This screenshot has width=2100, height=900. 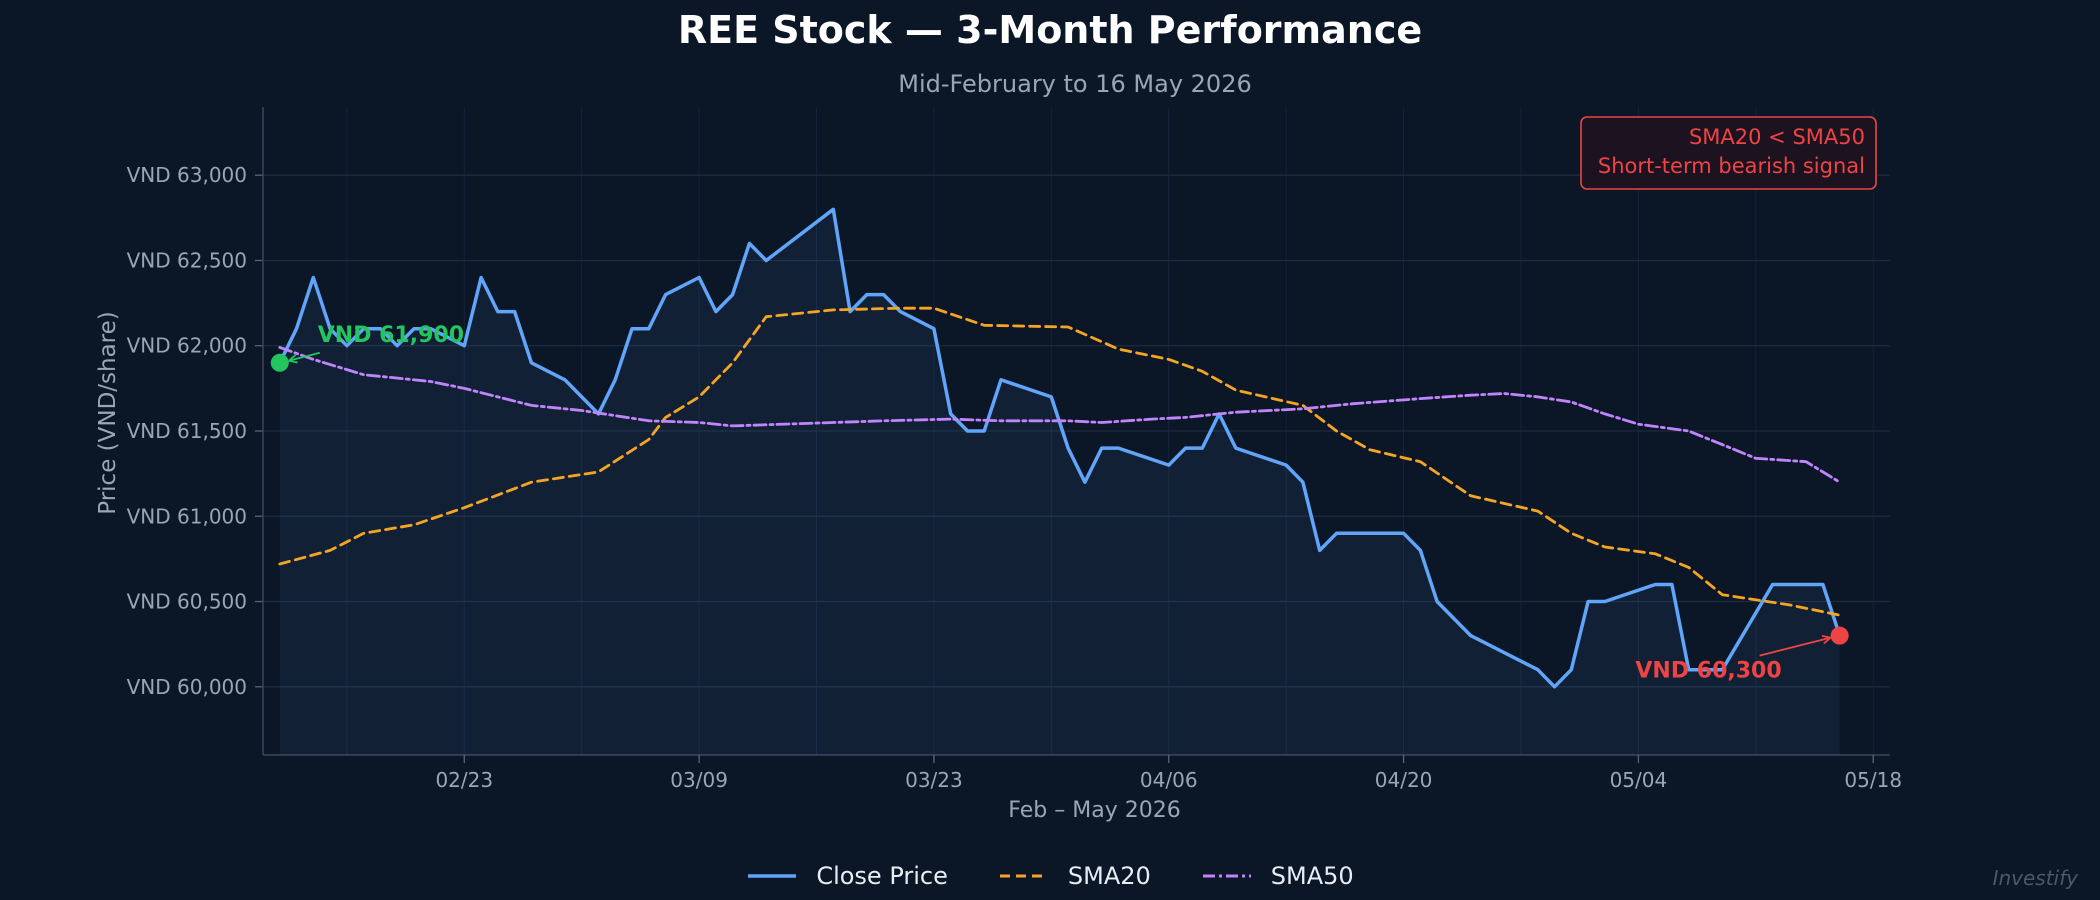 What do you see at coordinates (108, 413) in the screenshot?
I see `y-axis-label: Price (VND/share)` at bounding box center [108, 413].